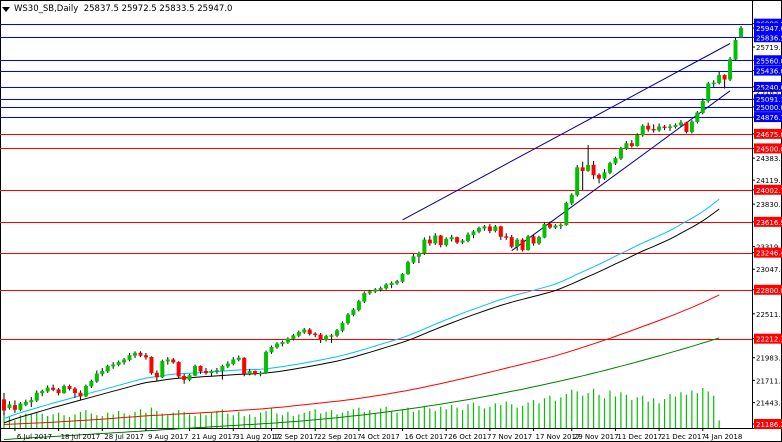 This screenshot has height=442, width=782. What do you see at coordinates (683, 437) in the screenshot?
I see `time-tick-label: 21 Dec 2017` at bounding box center [683, 437].